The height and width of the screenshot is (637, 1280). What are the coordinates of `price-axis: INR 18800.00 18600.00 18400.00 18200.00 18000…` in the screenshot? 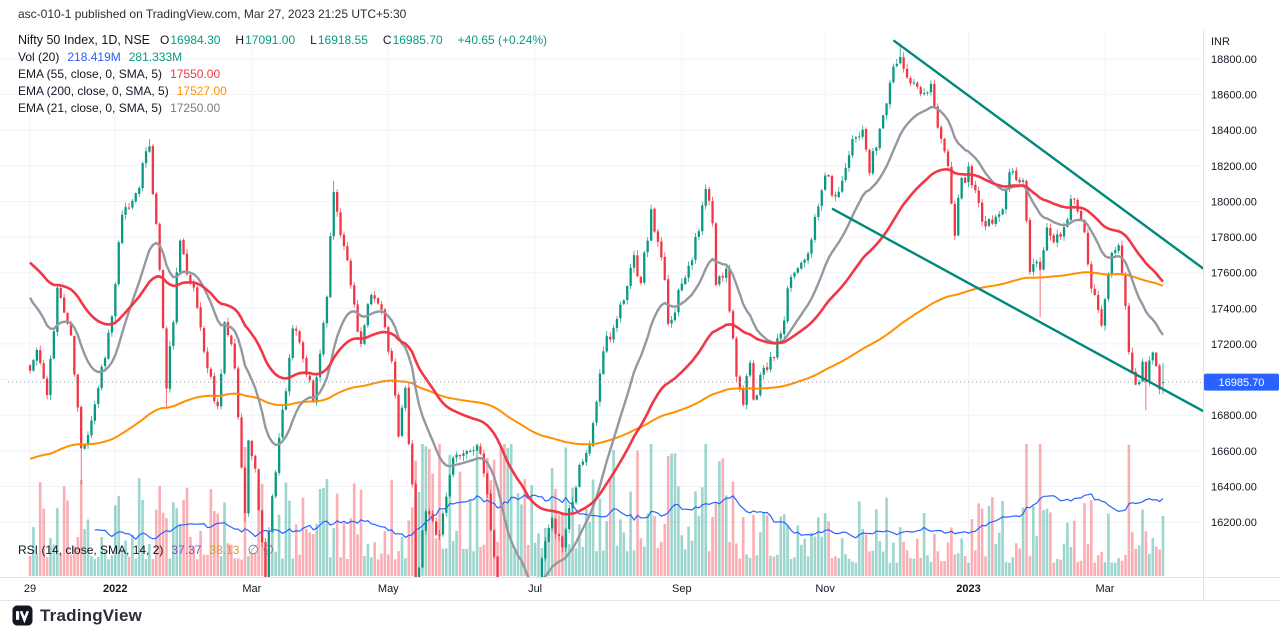 It's located at (1241, 282).